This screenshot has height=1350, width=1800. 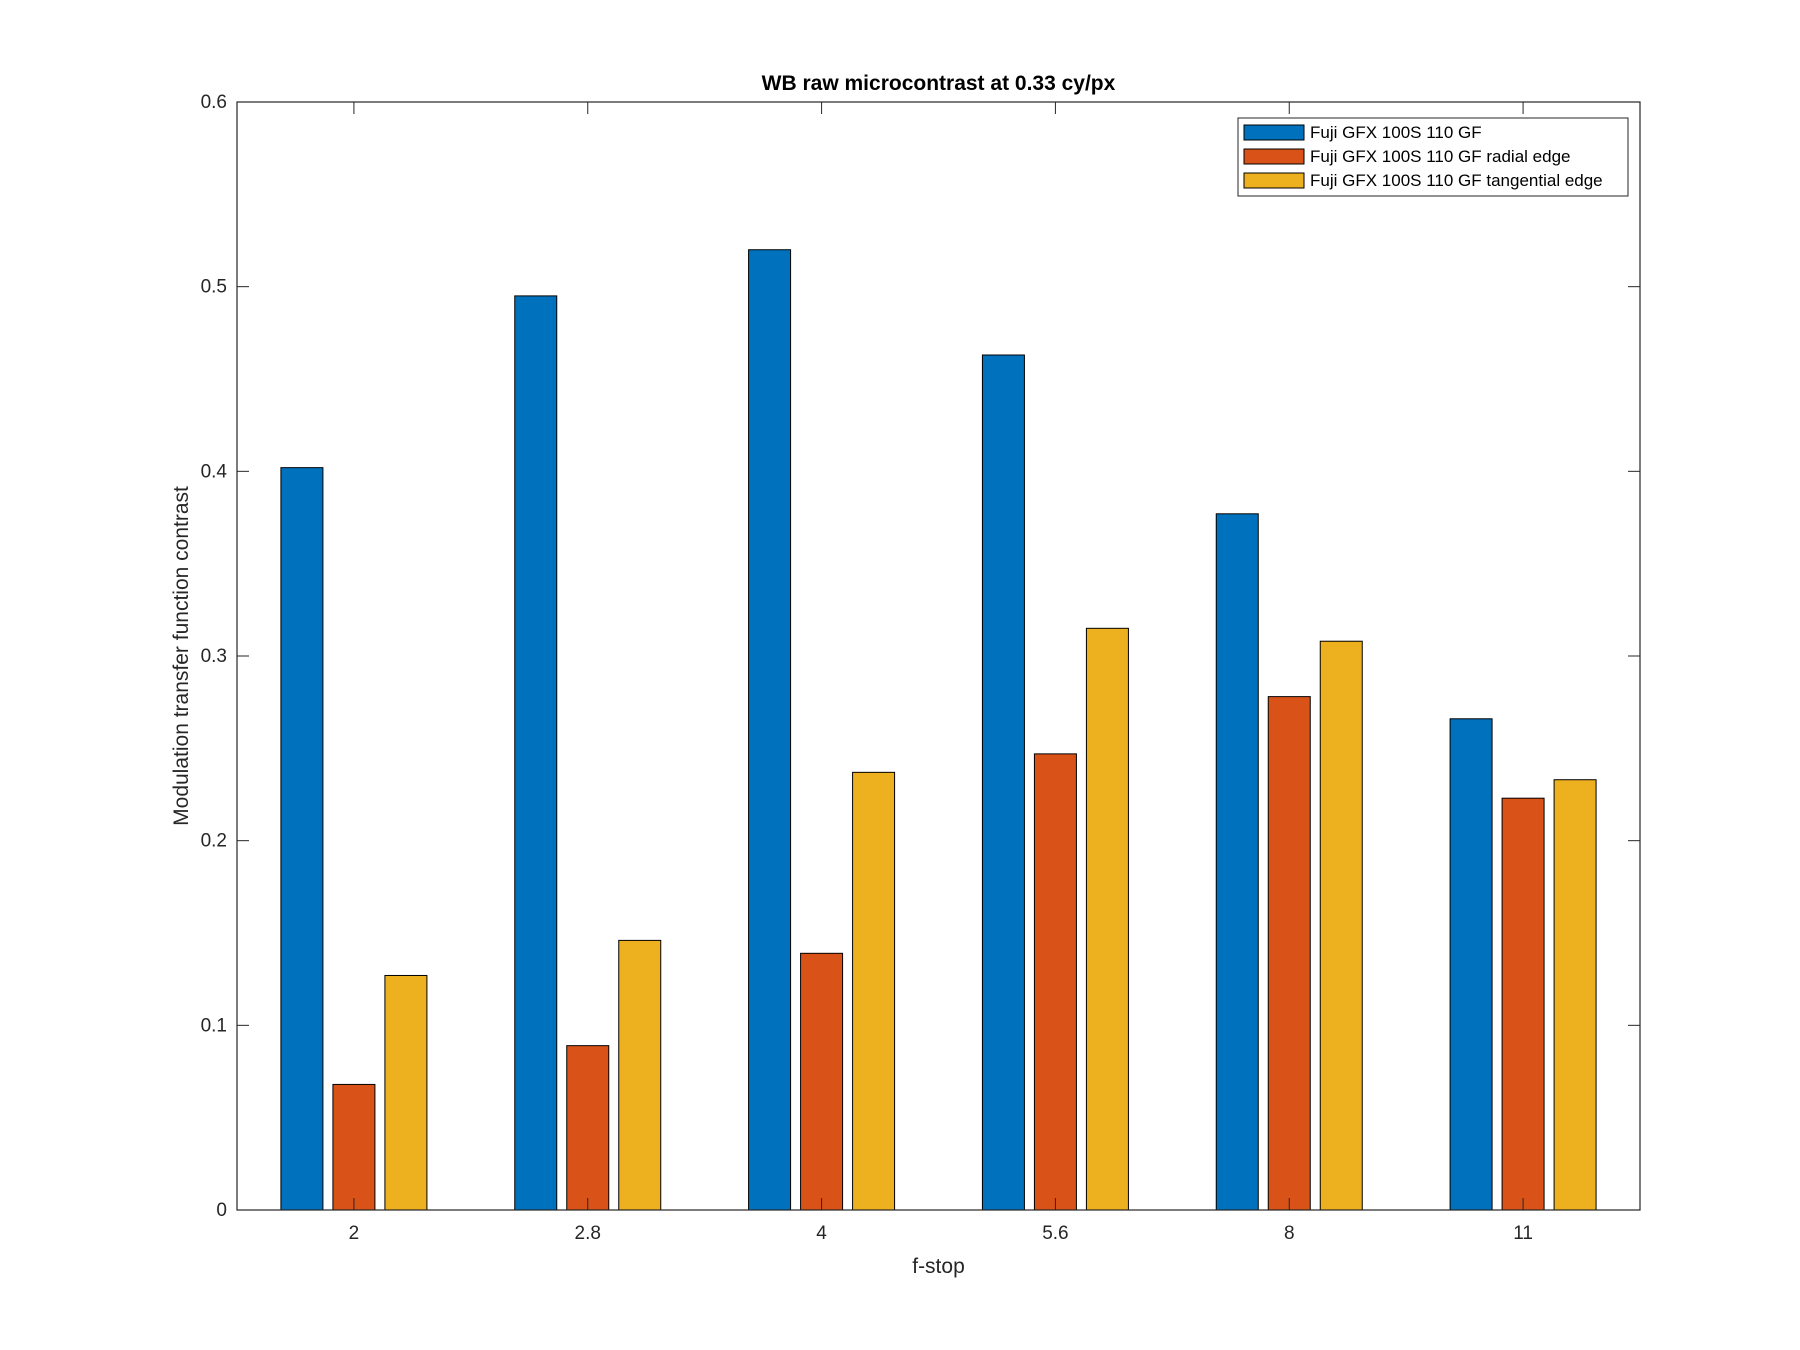 What do you see at coordinates (938, 1266) in the screenshot?
I see `x-axis-label: f-stop` at bounding box center [938, 1266].